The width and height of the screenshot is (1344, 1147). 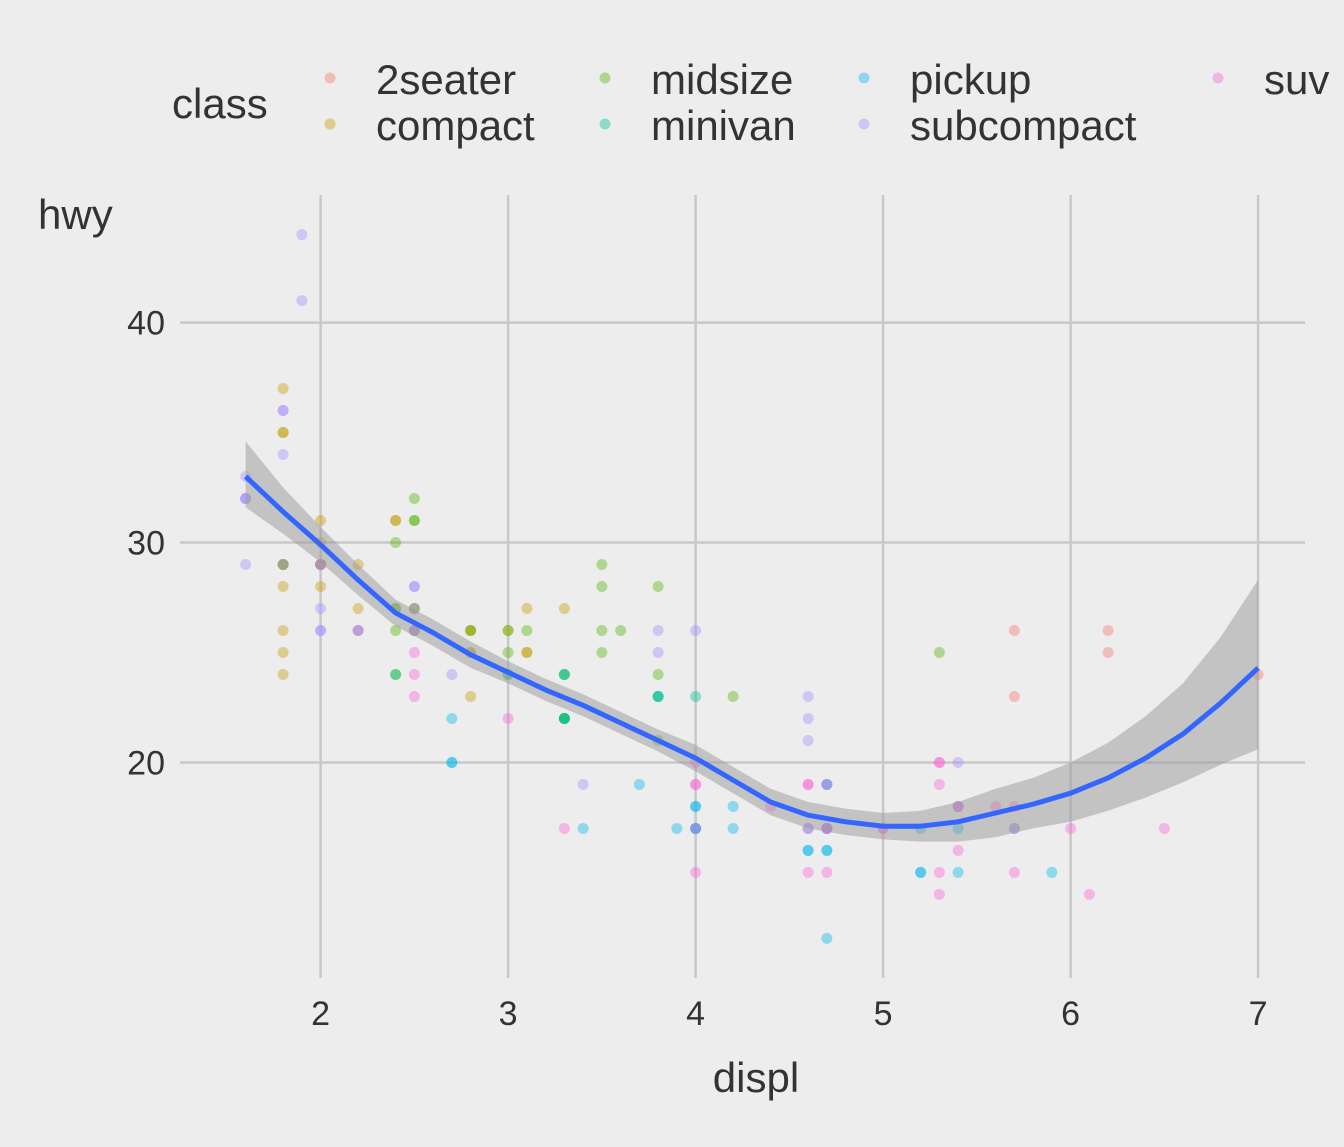 What do you see at coordinates (75, 214) in the screenshot?
I see `y-axis-label: hwy` at bounding box center [75, 214].